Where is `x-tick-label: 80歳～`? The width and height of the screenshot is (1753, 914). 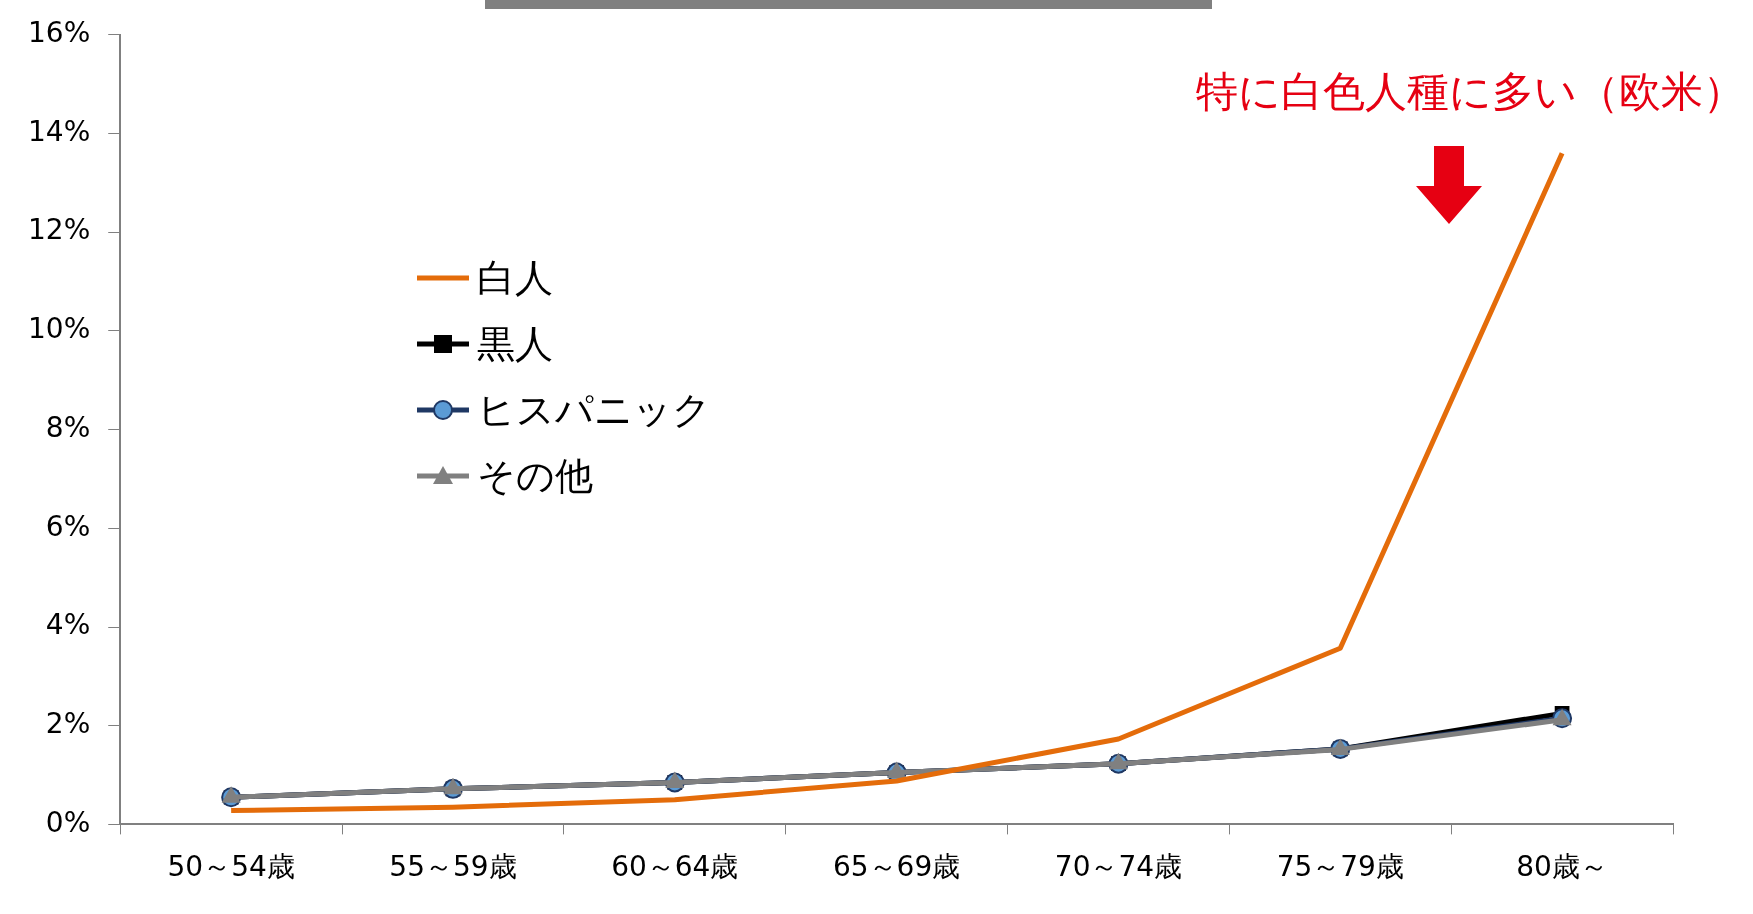
x-tick-label: 80歳～ is located at coordinates (1562, 867).